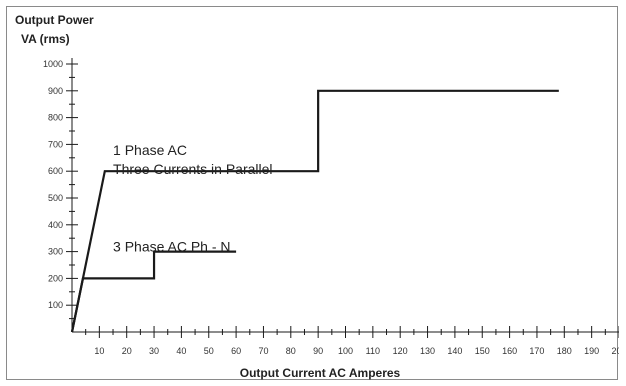  What do you see at coordinates (150, 150) in the screenshot?
I see `annotation-1: 1 Phase AC` at bounding box center [150, 150].